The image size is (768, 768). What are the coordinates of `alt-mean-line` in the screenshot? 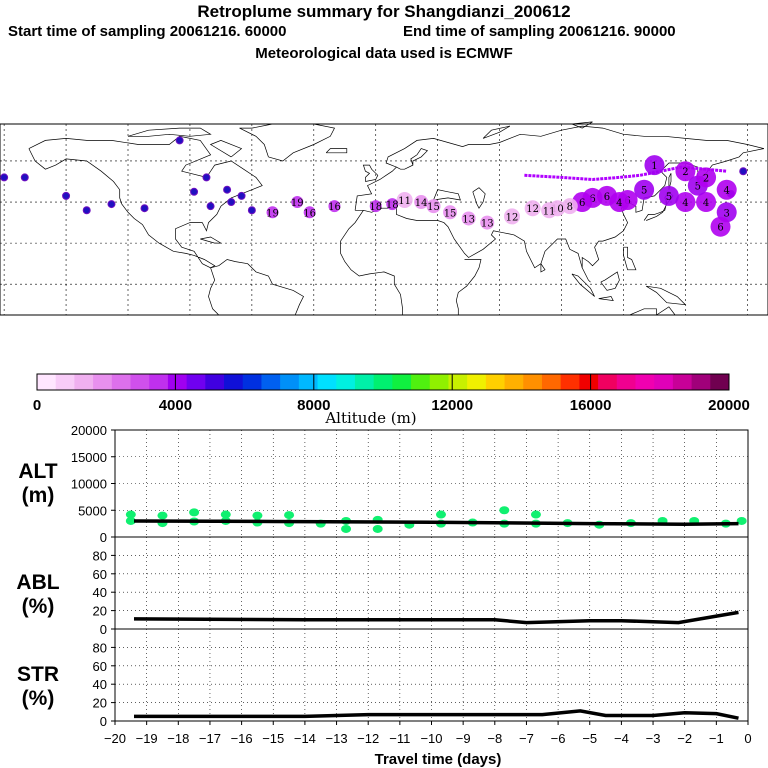 It's located at (436, 522).